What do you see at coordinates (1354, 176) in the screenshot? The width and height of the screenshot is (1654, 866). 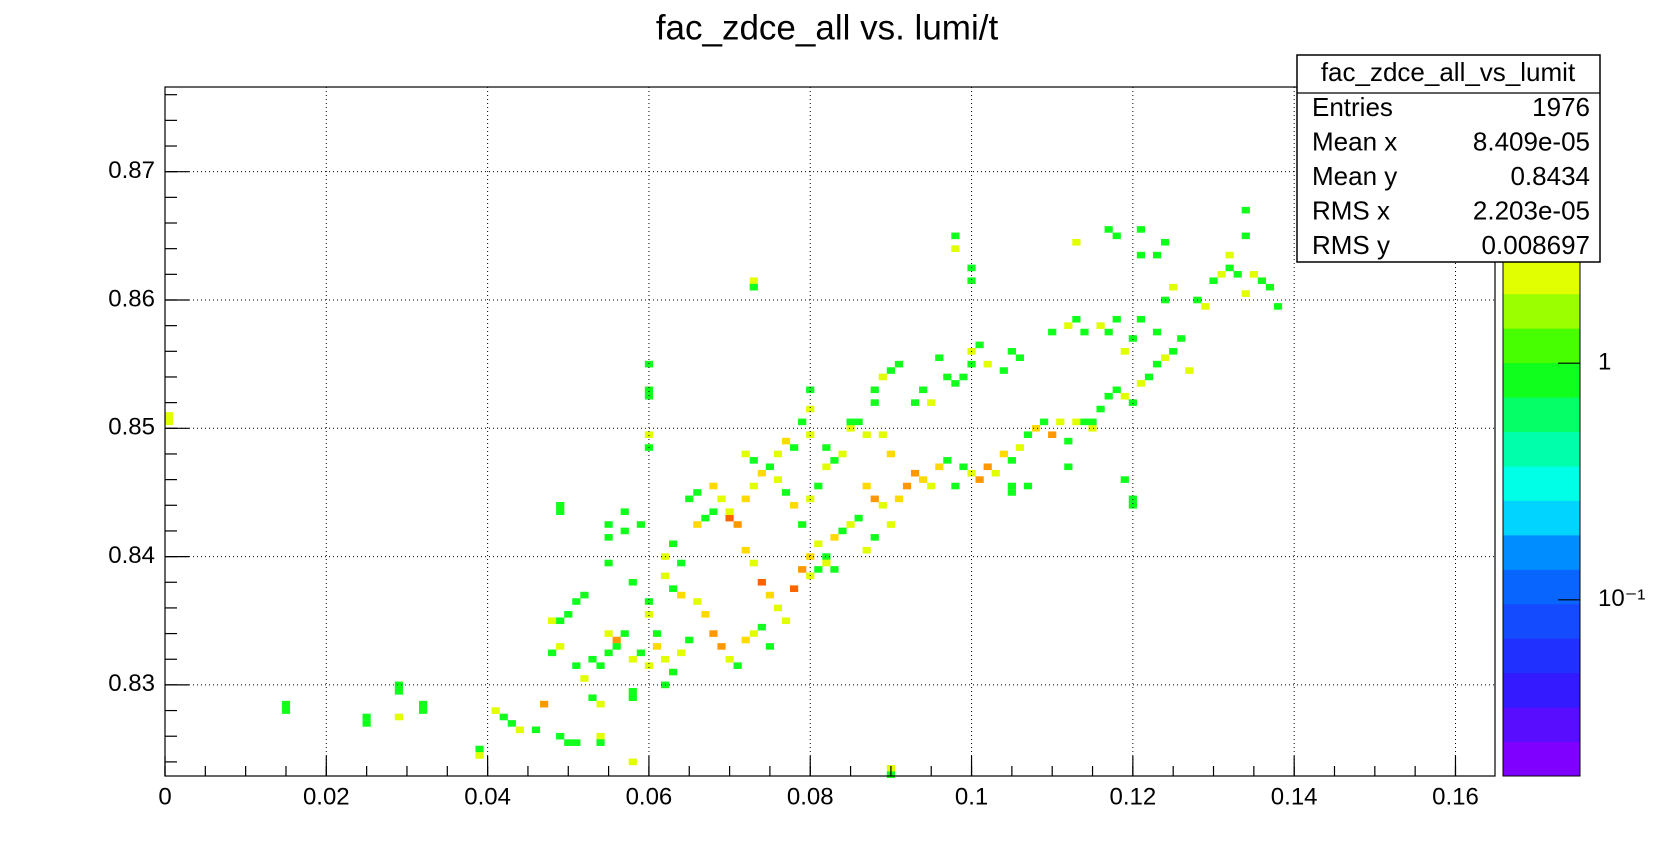 I see `stats-label: Mean y` at bounding box center [1354, 176].